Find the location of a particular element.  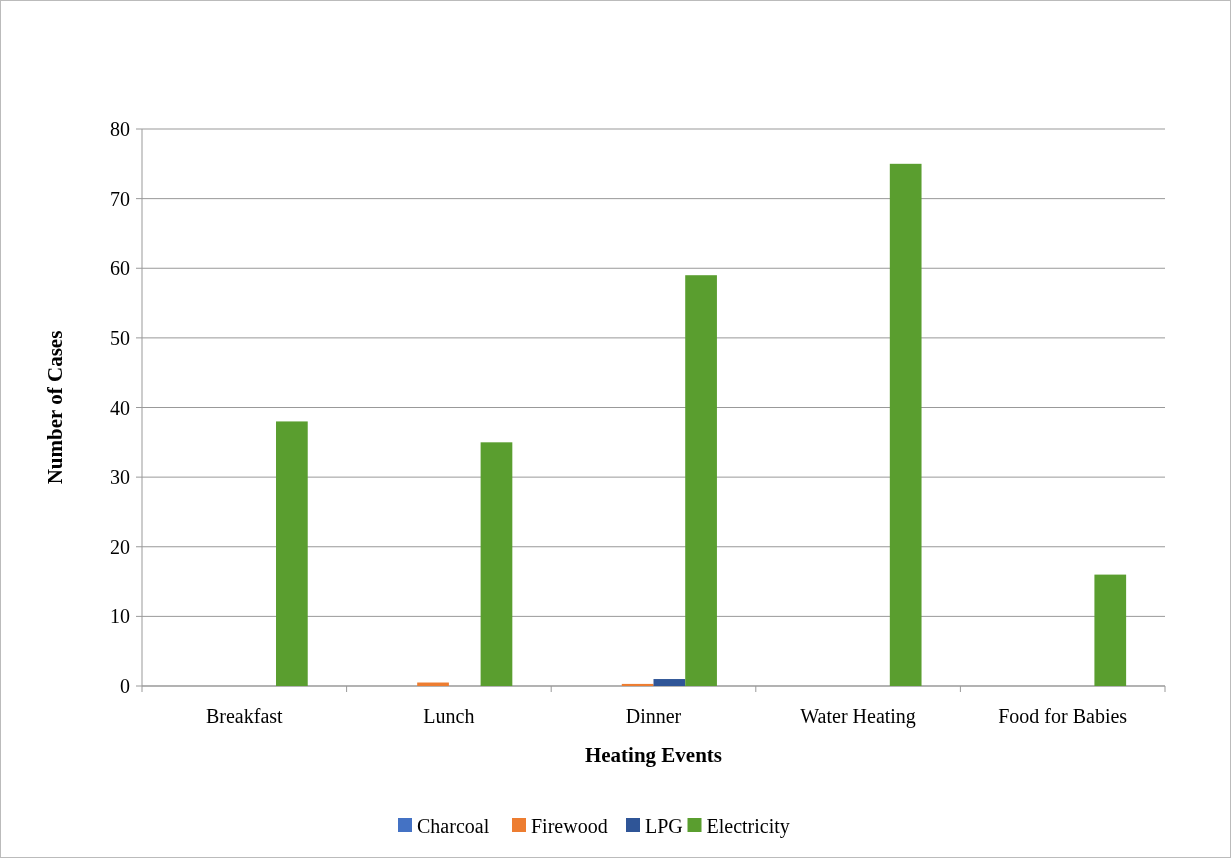

y-tick-label: 30 is located at coordinates (120, 477).